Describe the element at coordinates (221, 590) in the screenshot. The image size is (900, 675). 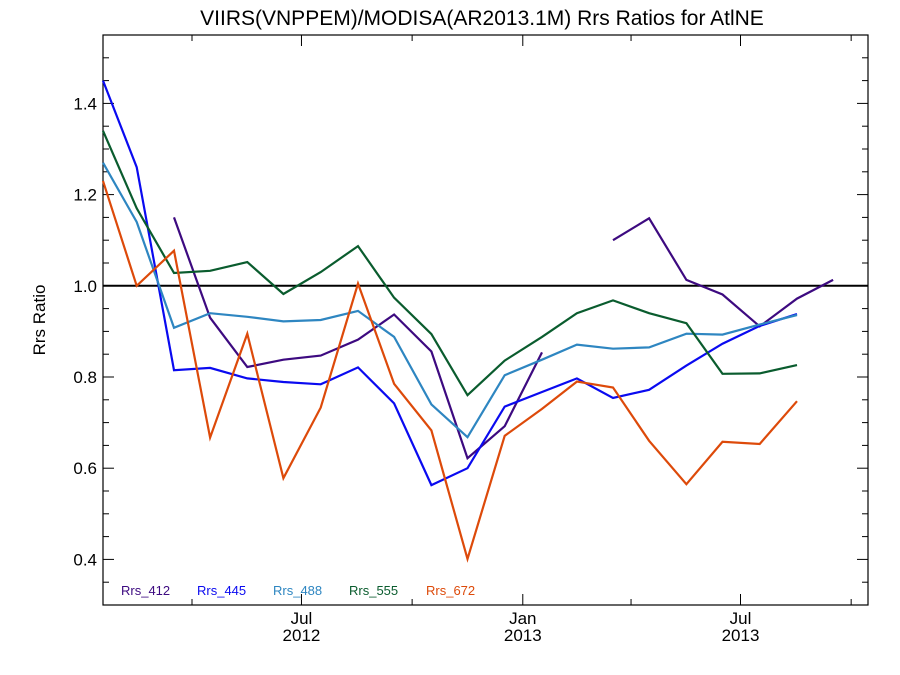
I see `legend-item-rrs-445: Rrs_445` at that location.